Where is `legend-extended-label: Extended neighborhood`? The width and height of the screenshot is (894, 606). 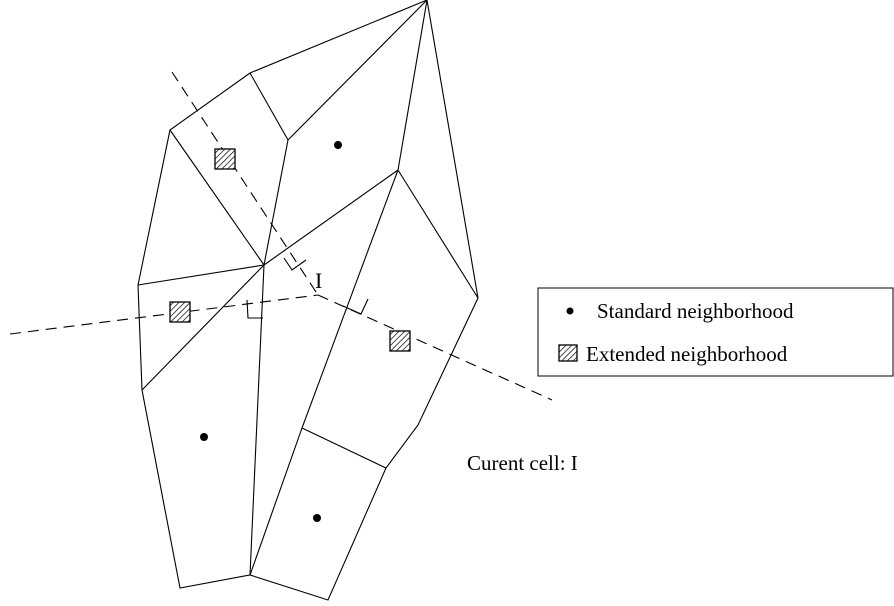 legend-extended-label: Extended neighborhood is located at coordinates (687, 354).